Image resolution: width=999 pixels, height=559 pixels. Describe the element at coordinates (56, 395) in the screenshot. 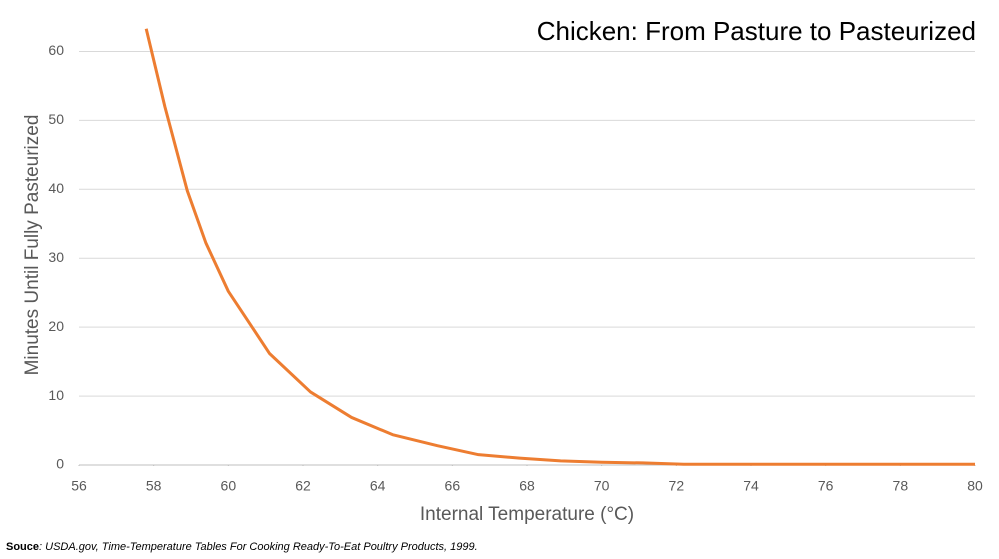

I see `y-tick-label: 10` at that location.